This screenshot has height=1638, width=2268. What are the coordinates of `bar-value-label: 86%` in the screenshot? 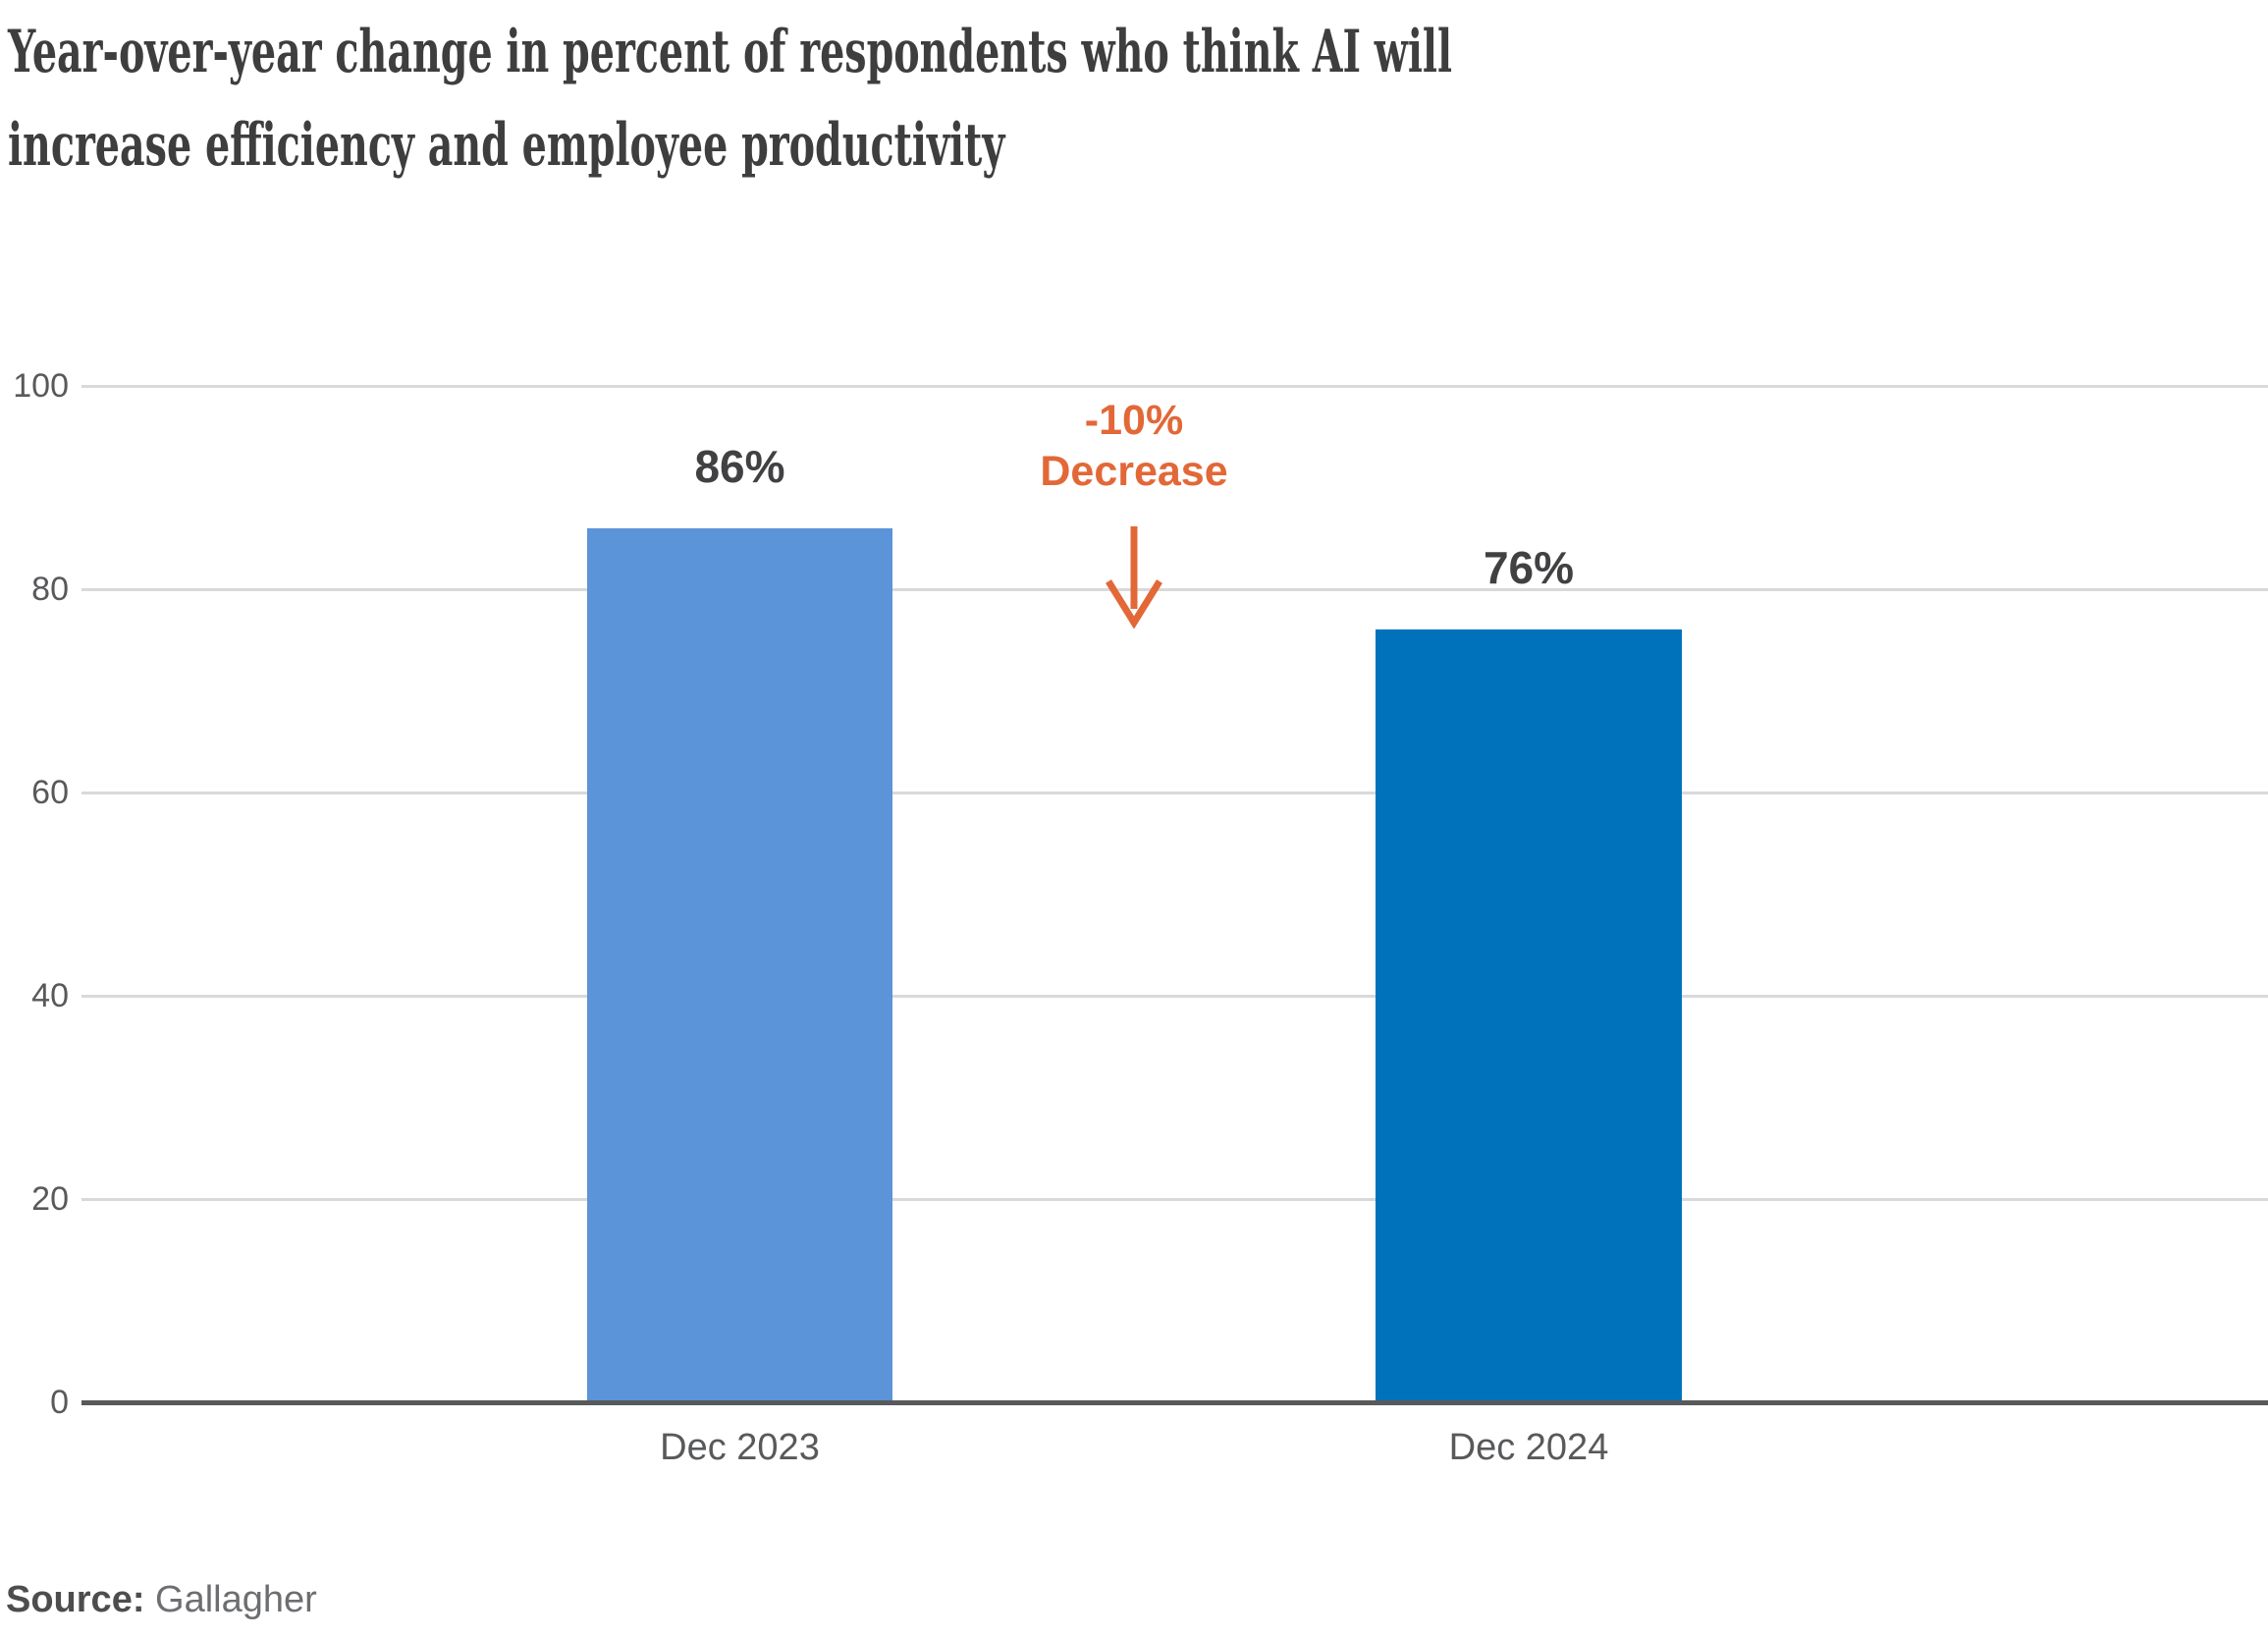 It's located at (739, 466).